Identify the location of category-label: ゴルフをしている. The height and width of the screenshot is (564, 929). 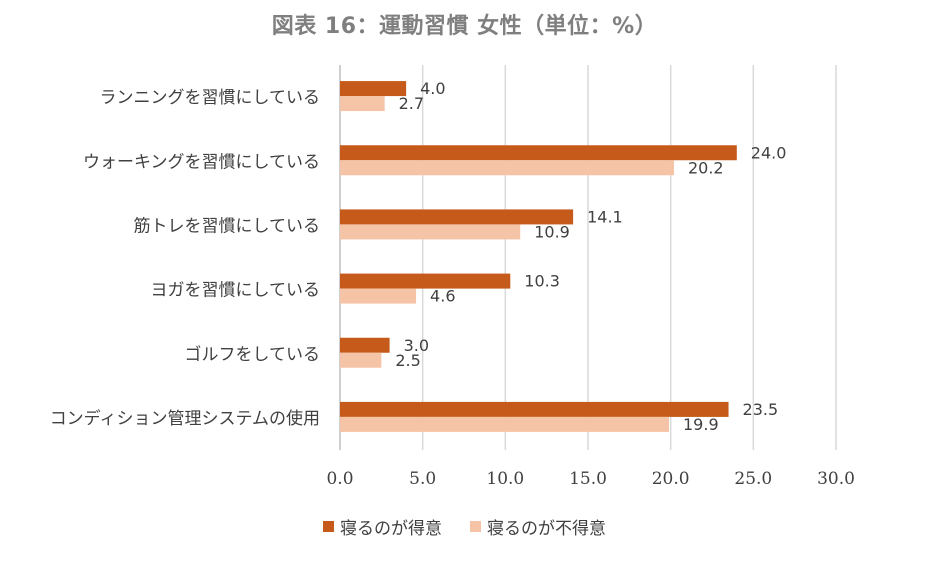
(253, 354).